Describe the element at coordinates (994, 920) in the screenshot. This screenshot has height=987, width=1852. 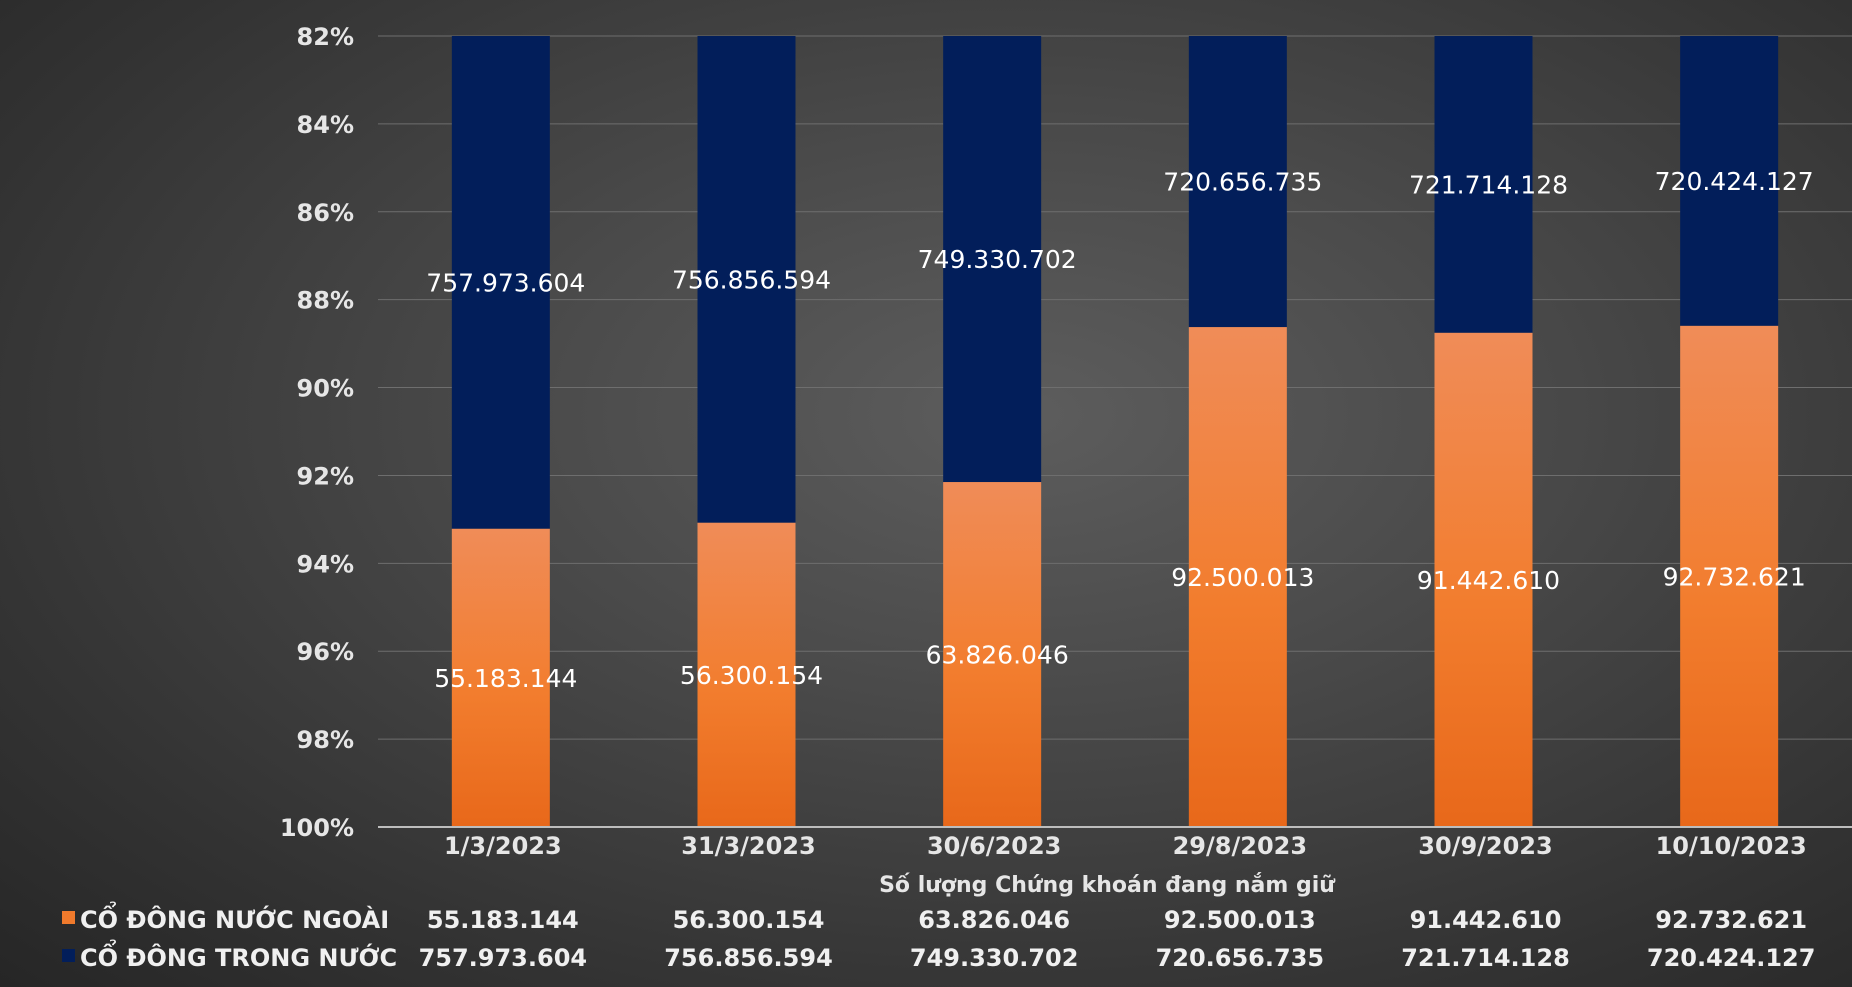
I see `table-value-foreign: 63.826.046` at that location.